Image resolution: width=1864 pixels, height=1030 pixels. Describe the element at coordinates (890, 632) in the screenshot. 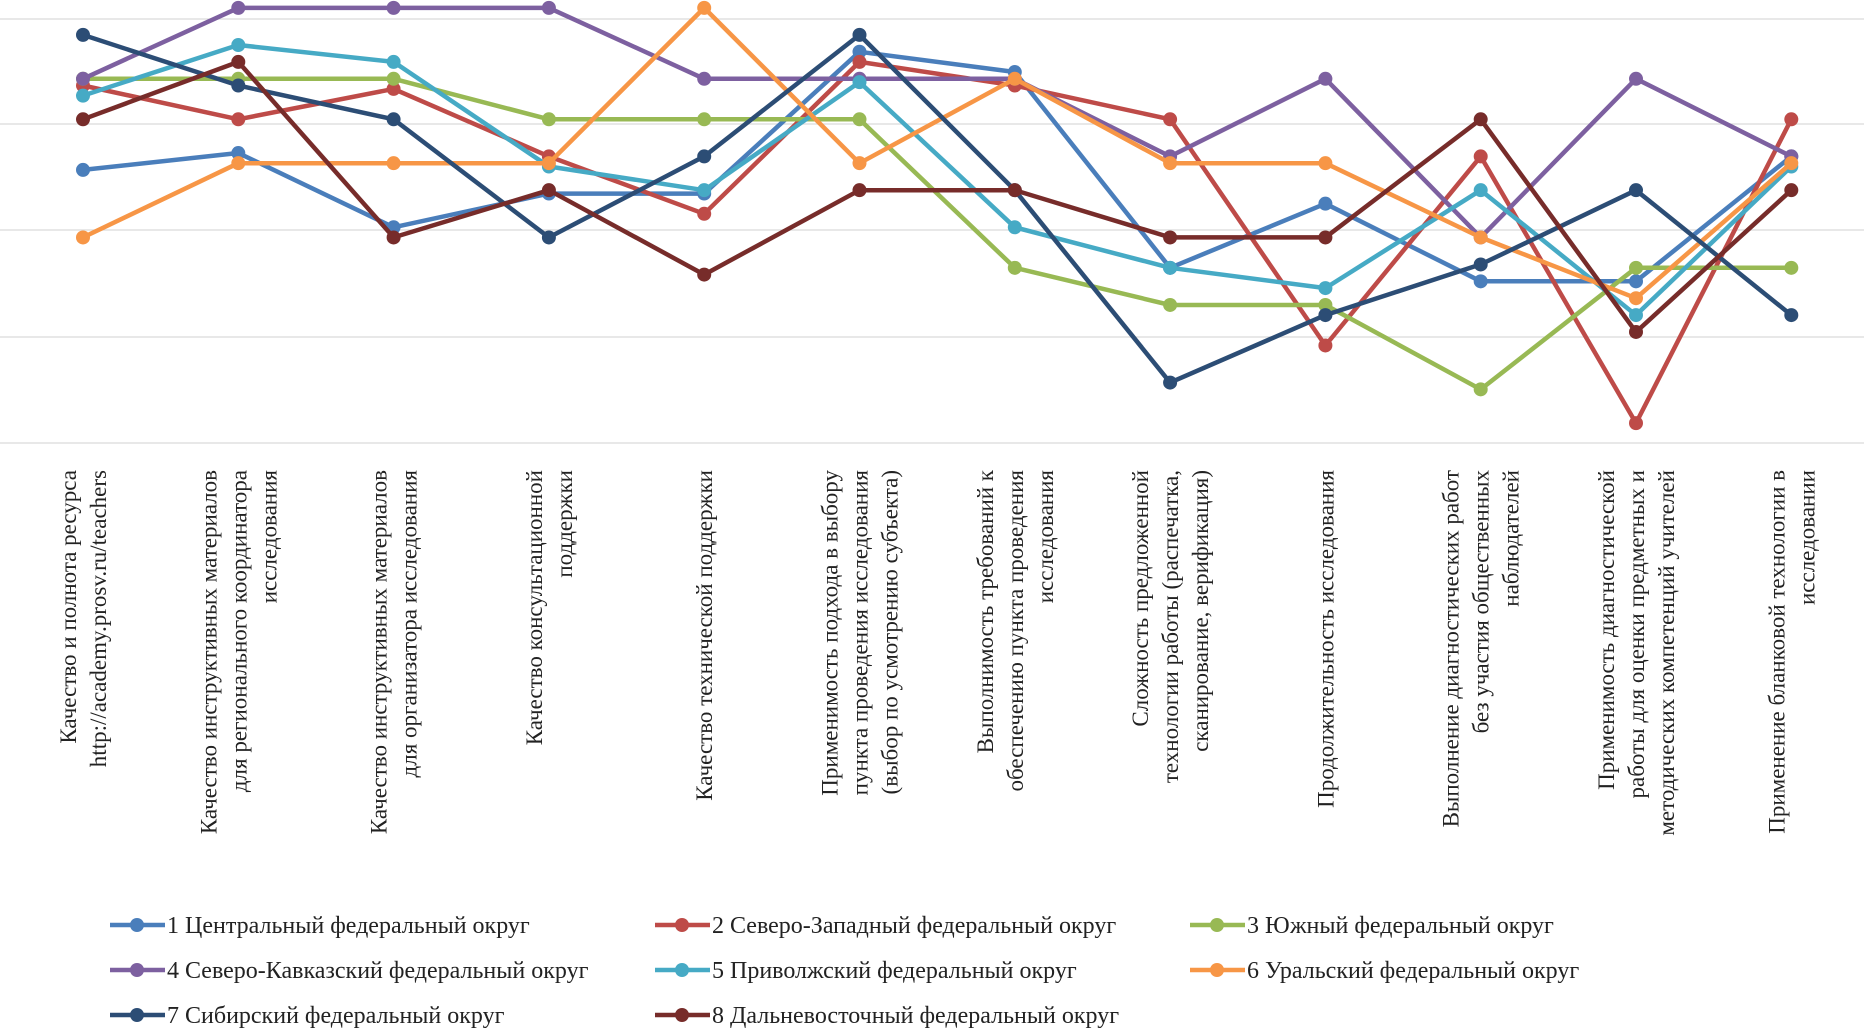

I see `category-label-line: (выбор по усмотрению субъекта)` at that location.